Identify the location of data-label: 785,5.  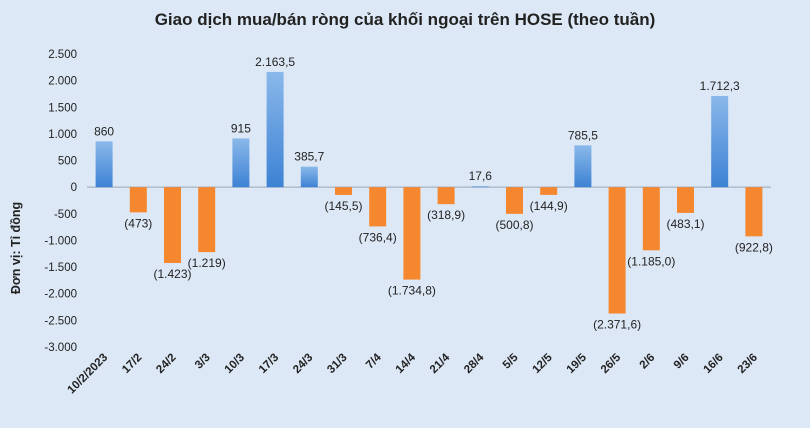
(583, 135).